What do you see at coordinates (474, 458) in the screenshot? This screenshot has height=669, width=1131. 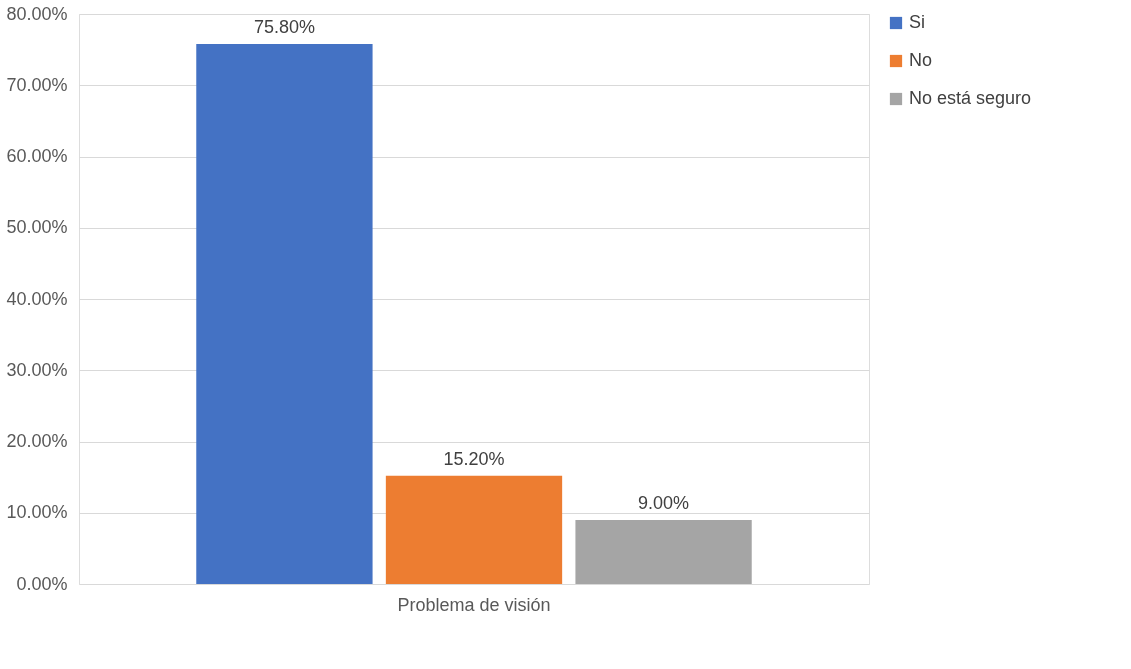 I see `data-label: 15.20%` at bounding box center [474, 458].